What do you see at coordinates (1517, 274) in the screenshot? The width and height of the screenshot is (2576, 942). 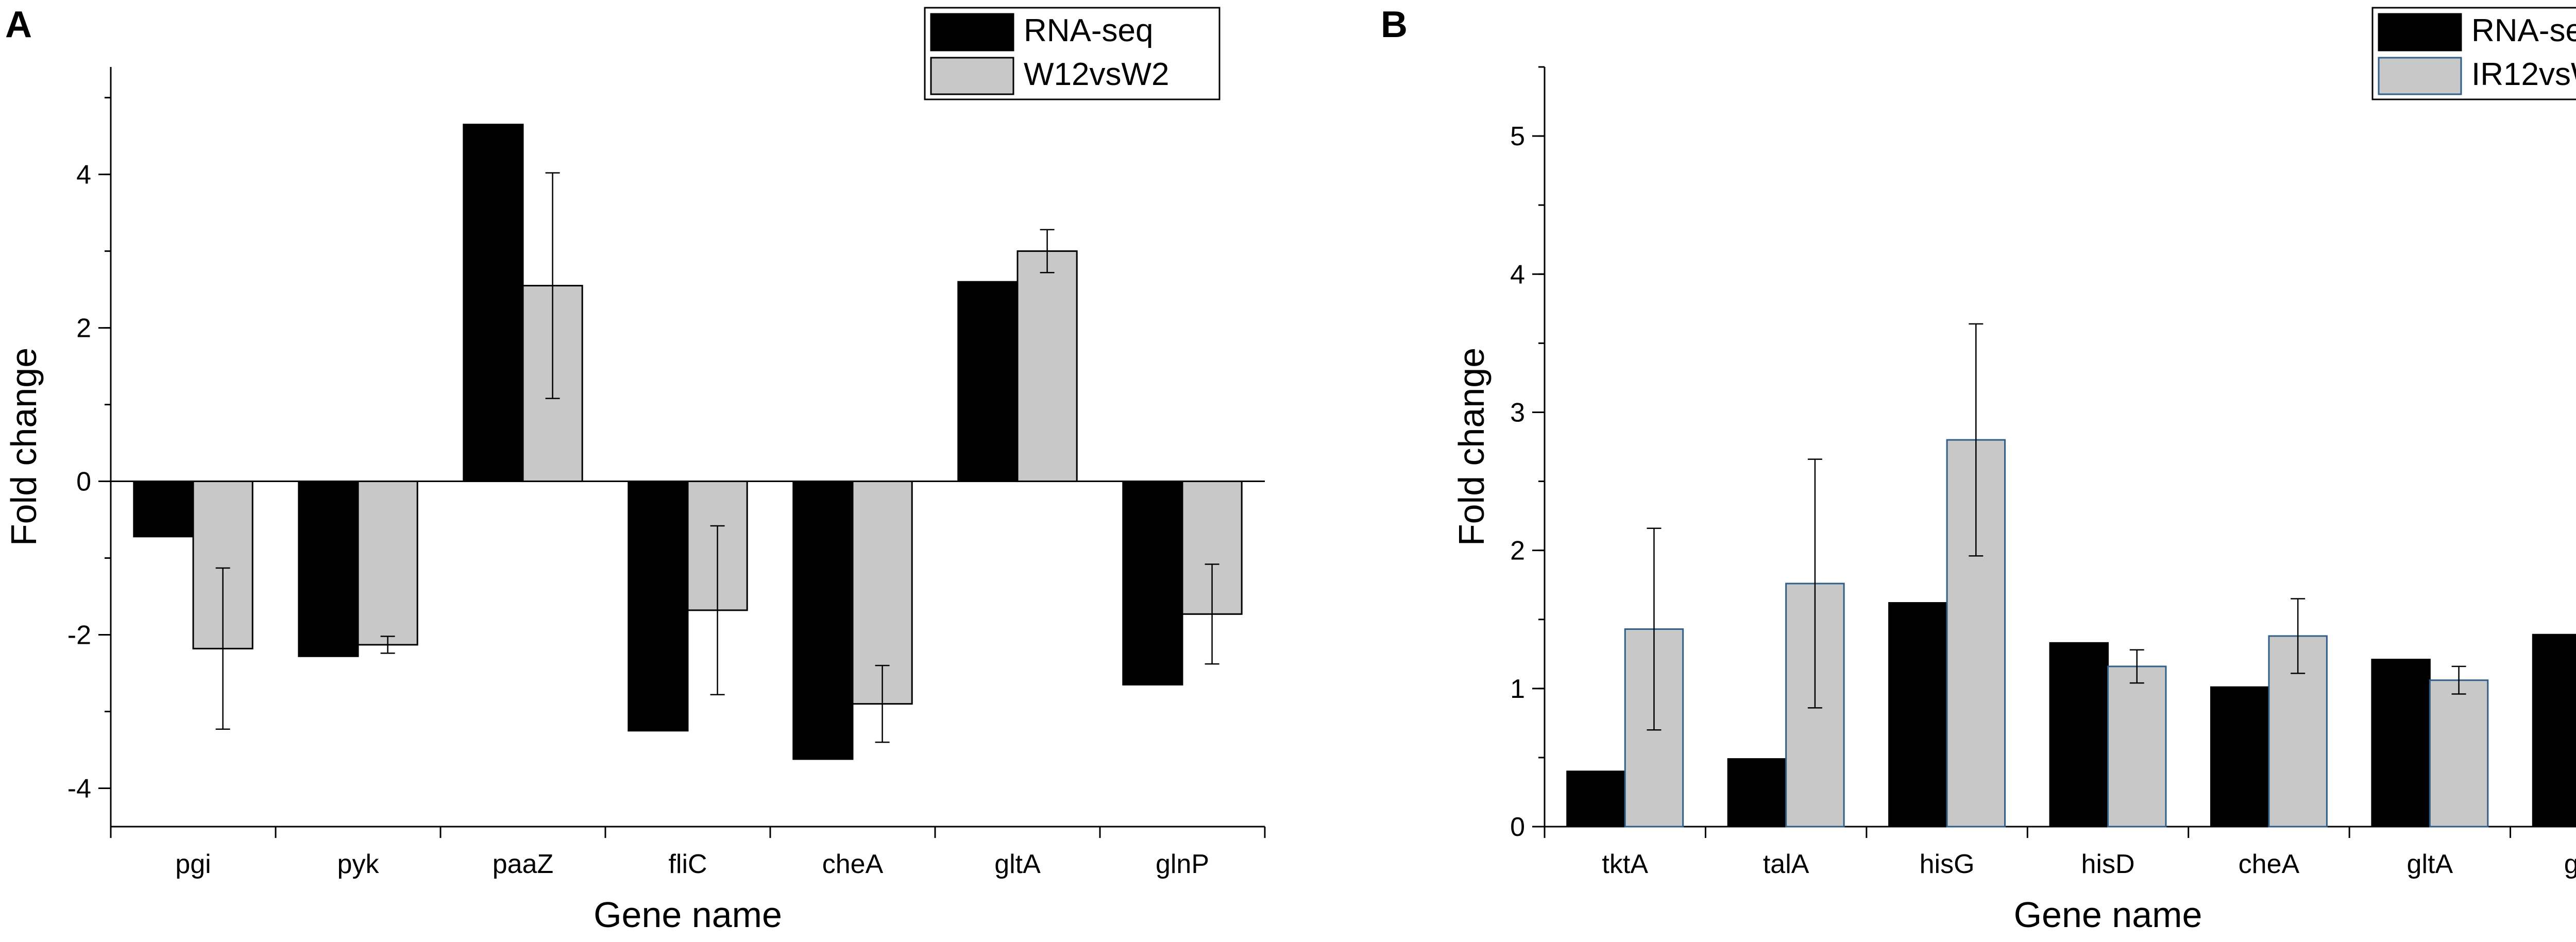 I see `p1-y-tick-label-4: 4` at bounding box center [1517, 274].